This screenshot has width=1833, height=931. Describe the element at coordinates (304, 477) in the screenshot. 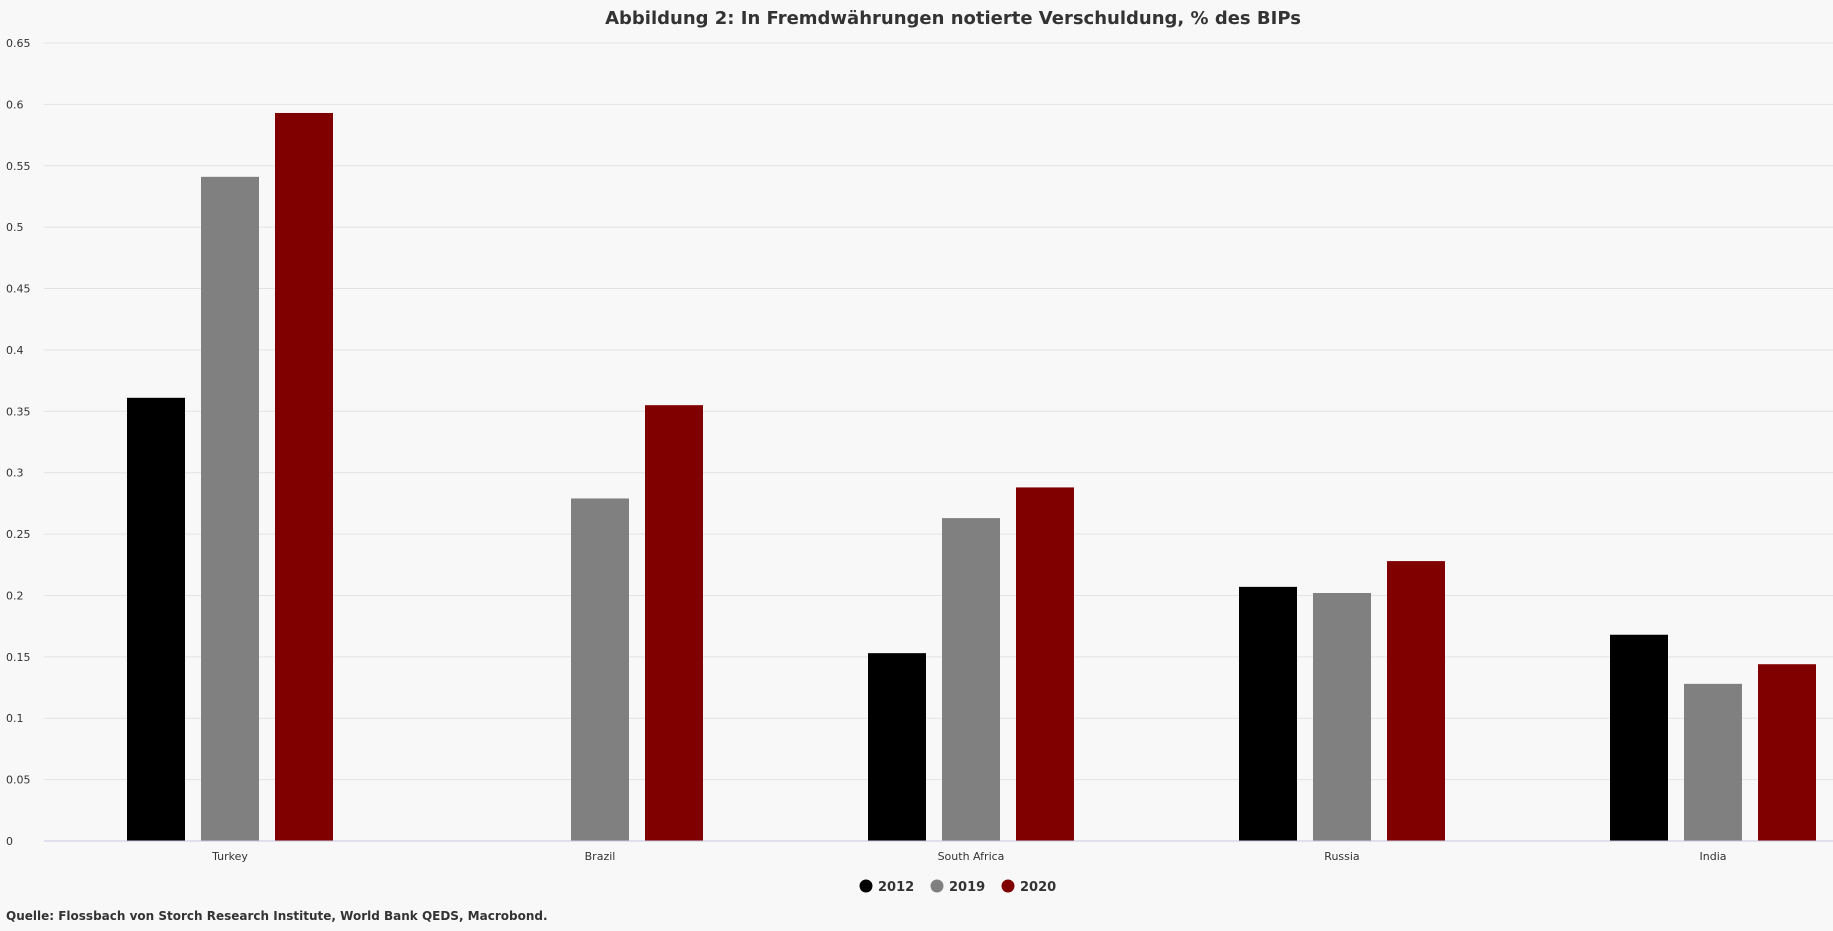

I see `bar-2020-turkey` at that location.